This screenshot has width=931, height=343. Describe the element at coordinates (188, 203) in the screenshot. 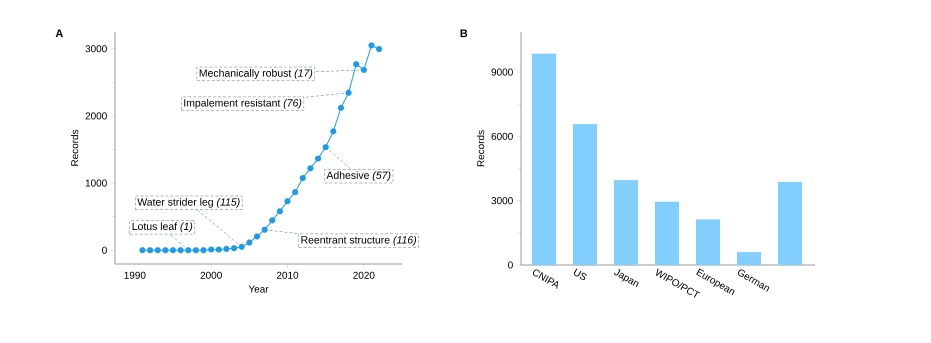

I see `annotation: Water strider leg (115)` at that location.